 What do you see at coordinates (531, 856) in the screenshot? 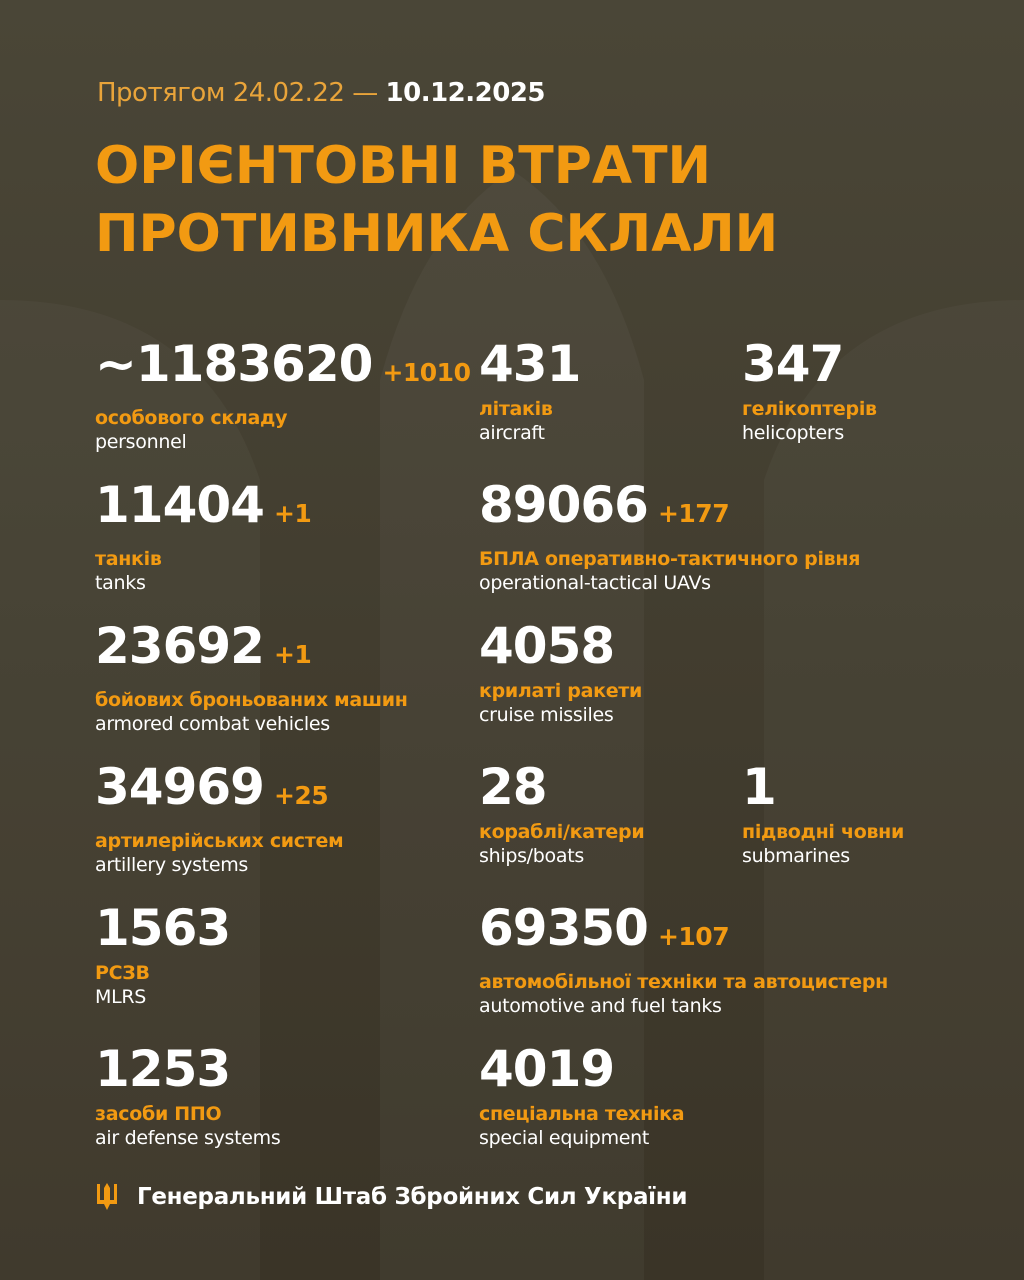
I see `label-en: ships/boats` at bounding box center [531, 856].